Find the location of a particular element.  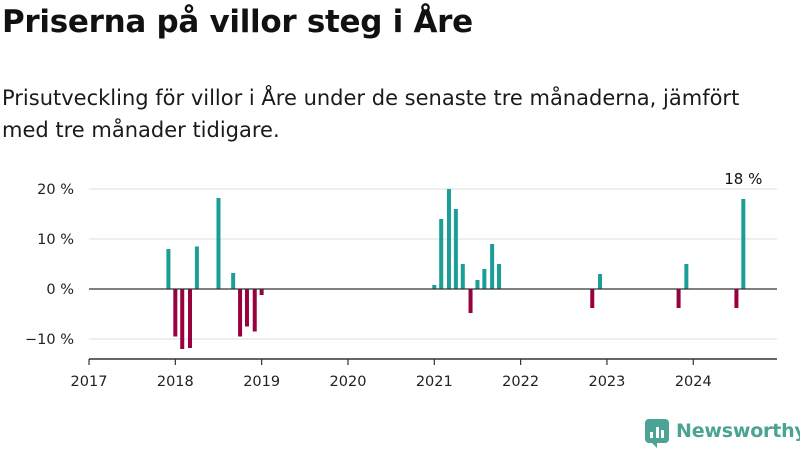

y-tick-label: 10 % is located at coordinates (55, 240).